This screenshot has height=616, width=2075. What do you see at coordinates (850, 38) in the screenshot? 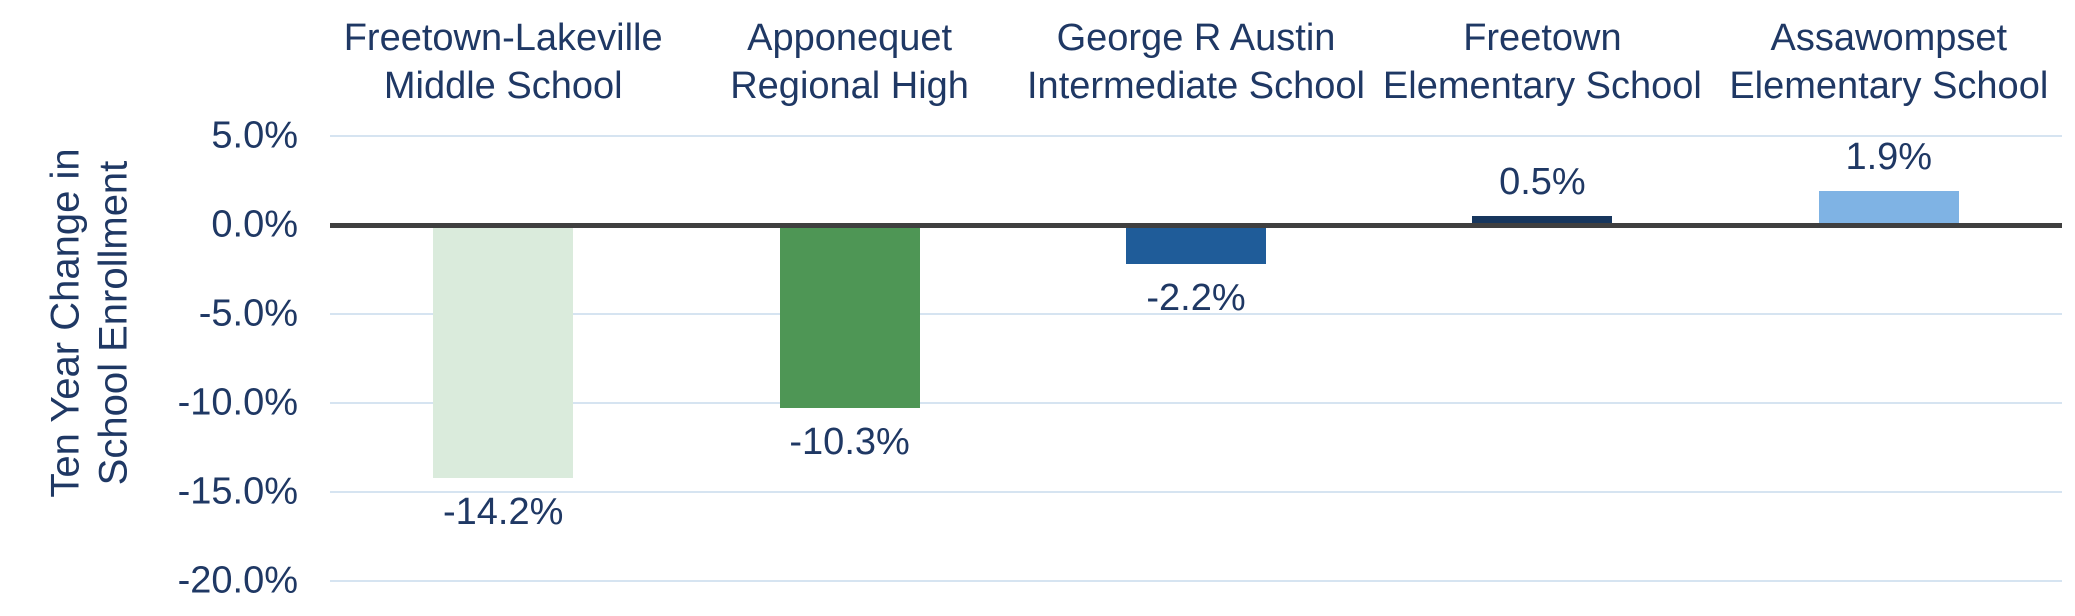
I see `category-label-line1: Apponequet` at bounding box center [850, 38].